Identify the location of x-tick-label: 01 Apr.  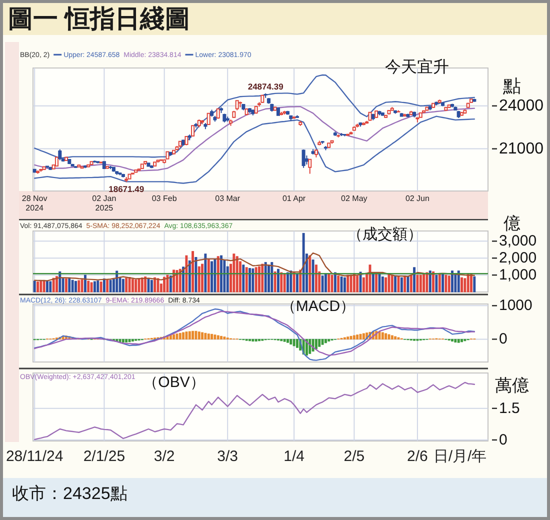
(294, 198).